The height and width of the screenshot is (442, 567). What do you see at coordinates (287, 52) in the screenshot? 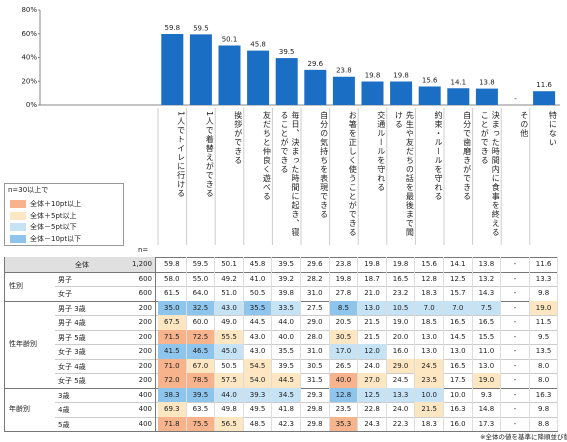
I see `value-label: 39.5` at bounding box center [287, 52].